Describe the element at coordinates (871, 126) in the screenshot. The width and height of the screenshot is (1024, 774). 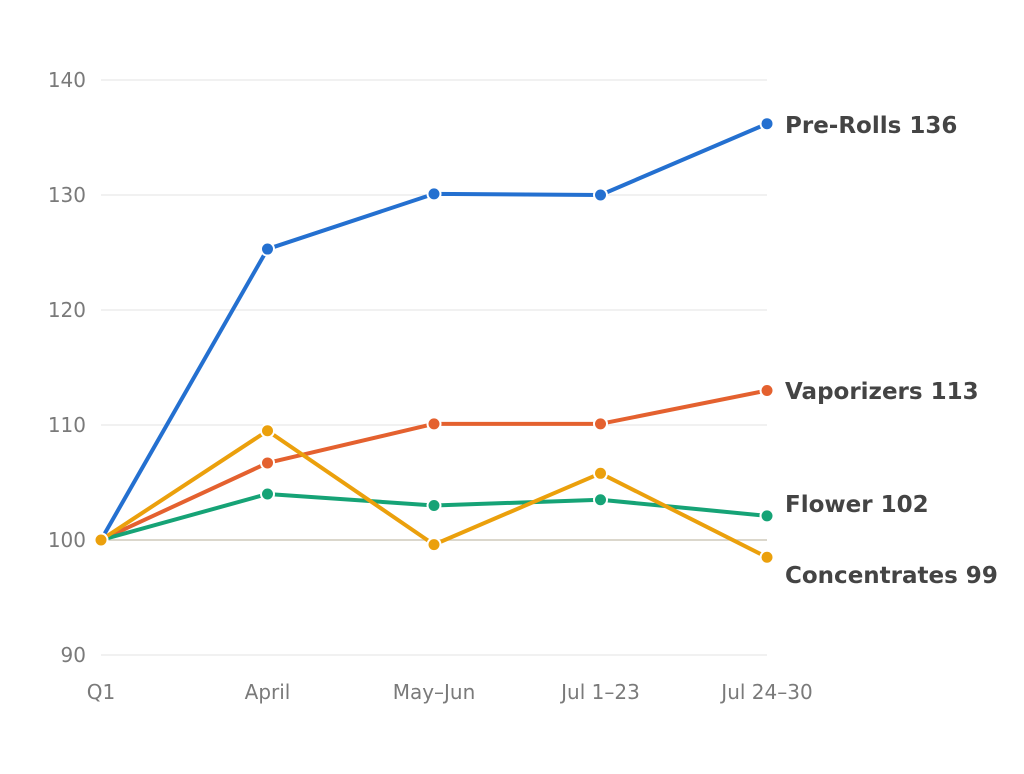
I see `end-label-pre-rolls: Pre-Rolls 136` at that location.